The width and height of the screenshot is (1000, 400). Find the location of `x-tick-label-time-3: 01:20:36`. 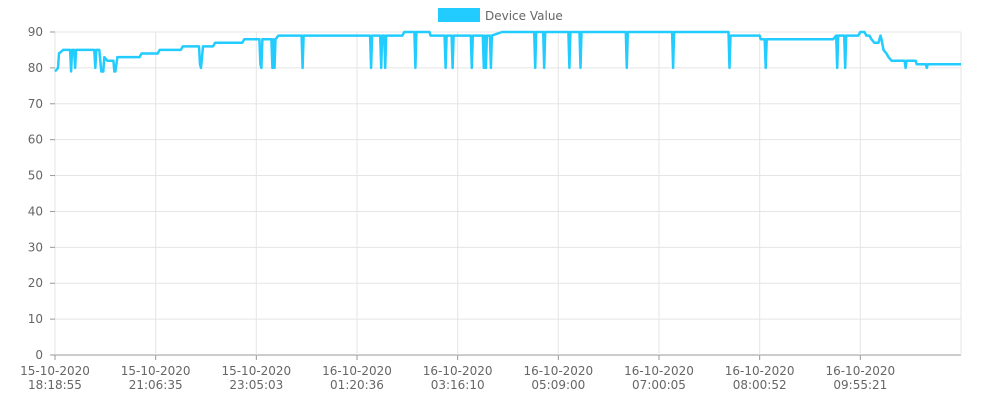

x-tick-label-time-3: 01:20:36 is located at coordinates (357, 385).